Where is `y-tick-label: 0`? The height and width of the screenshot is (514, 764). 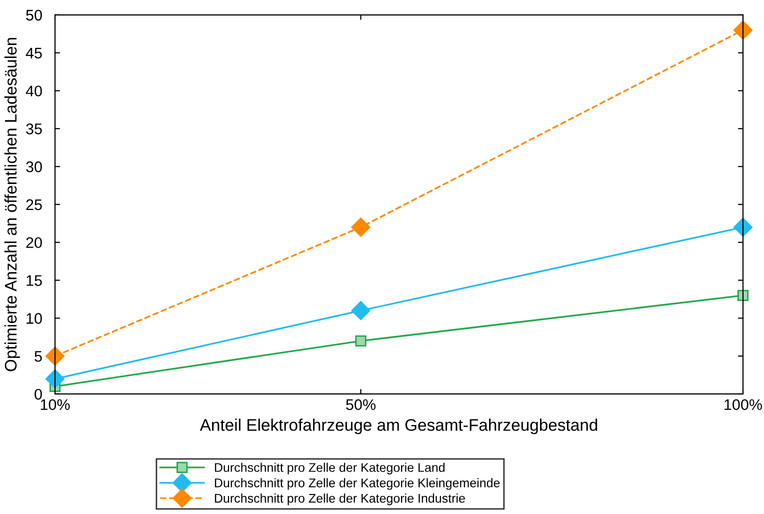 y-tick-label: 0 is located at coordinates (38, 394).